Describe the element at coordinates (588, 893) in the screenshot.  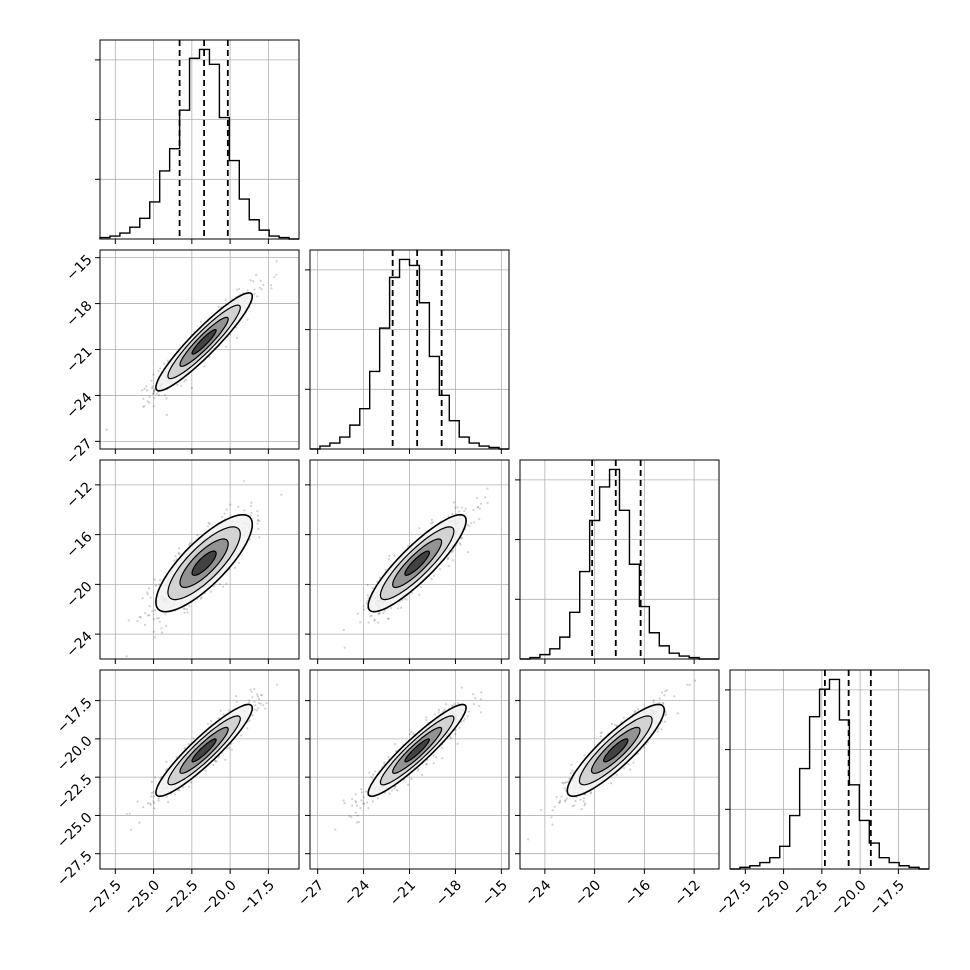
I see `x-tick-label: −20` at that location.